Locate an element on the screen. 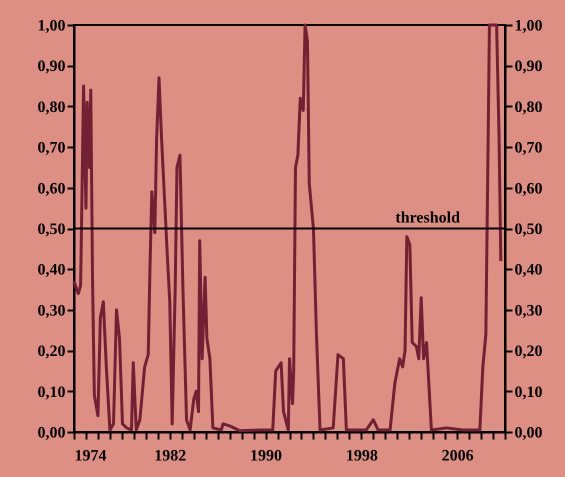 The width and height of the screenshot is (565, 477). y-tick-label: 1,00 is located at coordinates (52, 26).